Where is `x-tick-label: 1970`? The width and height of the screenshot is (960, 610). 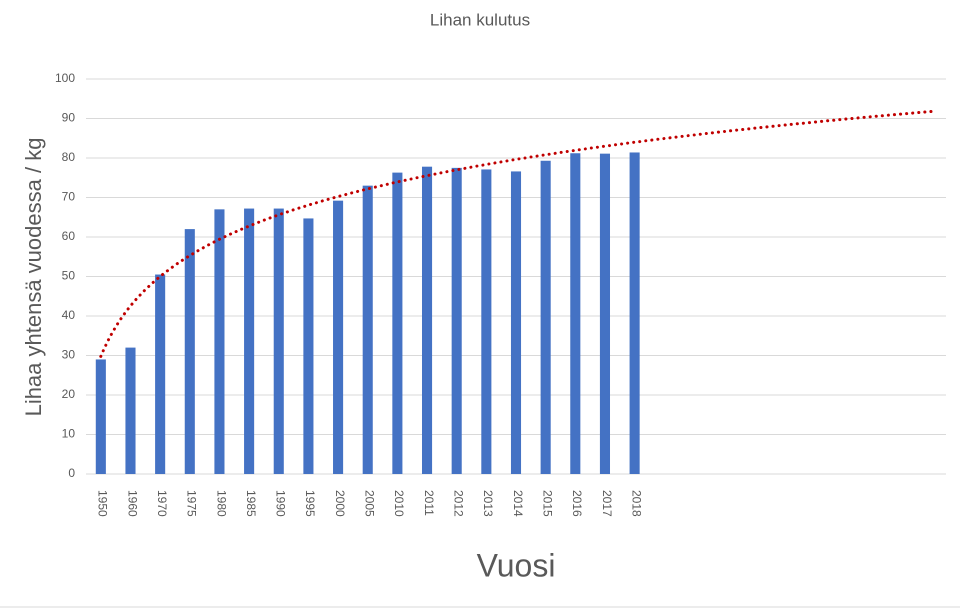 x-tick-label: 1970 is located at coordinates (162, 503).